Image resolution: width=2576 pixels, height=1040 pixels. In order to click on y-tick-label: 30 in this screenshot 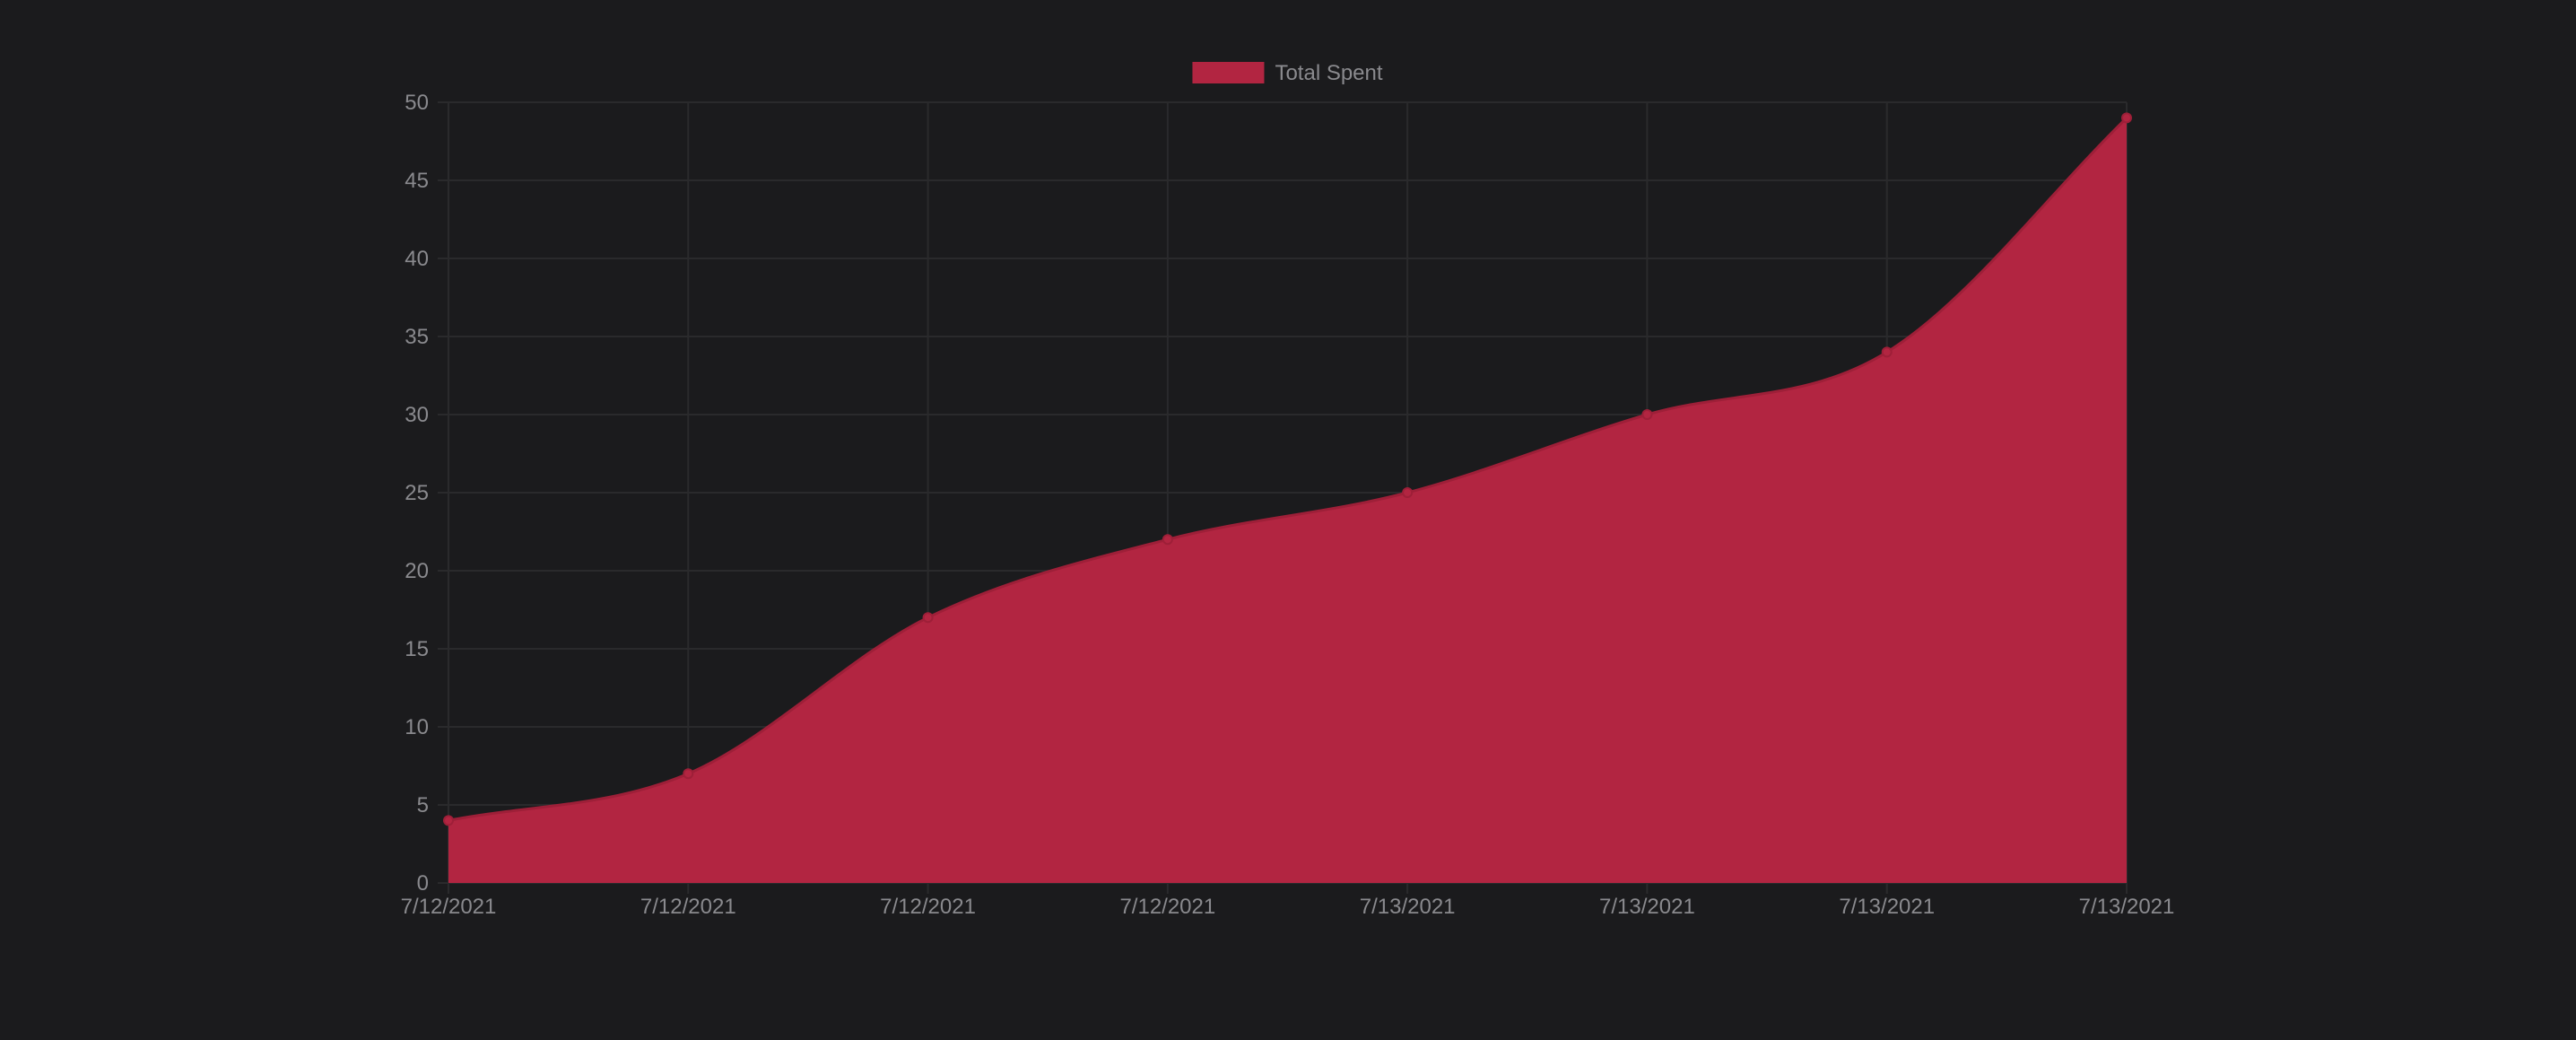, I will do `click(417, 415)`.